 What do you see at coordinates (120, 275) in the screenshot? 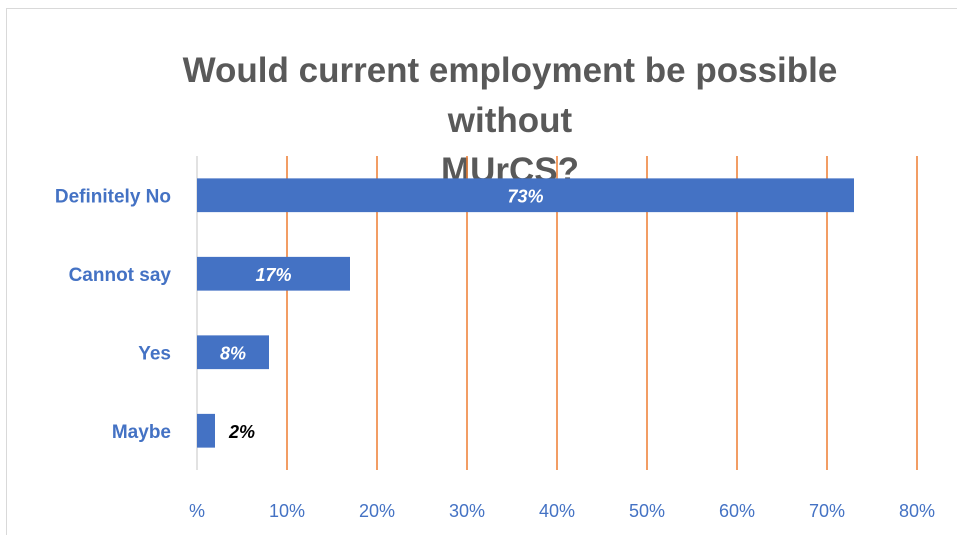
I see `category-label: Cannot say` at bounding box center [120, 275].